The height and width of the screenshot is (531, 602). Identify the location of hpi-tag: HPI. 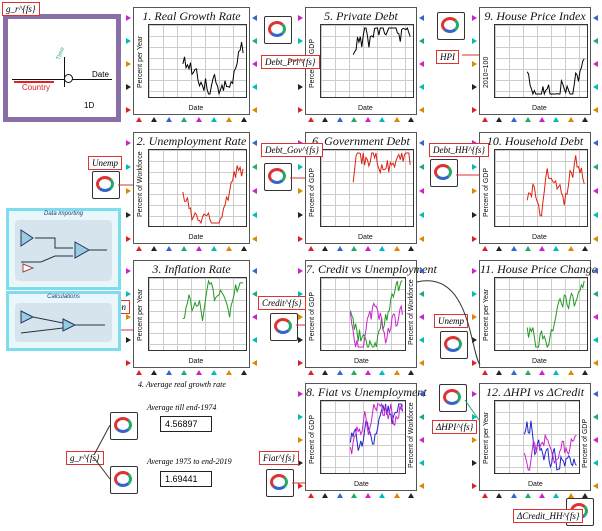
(447, 57).